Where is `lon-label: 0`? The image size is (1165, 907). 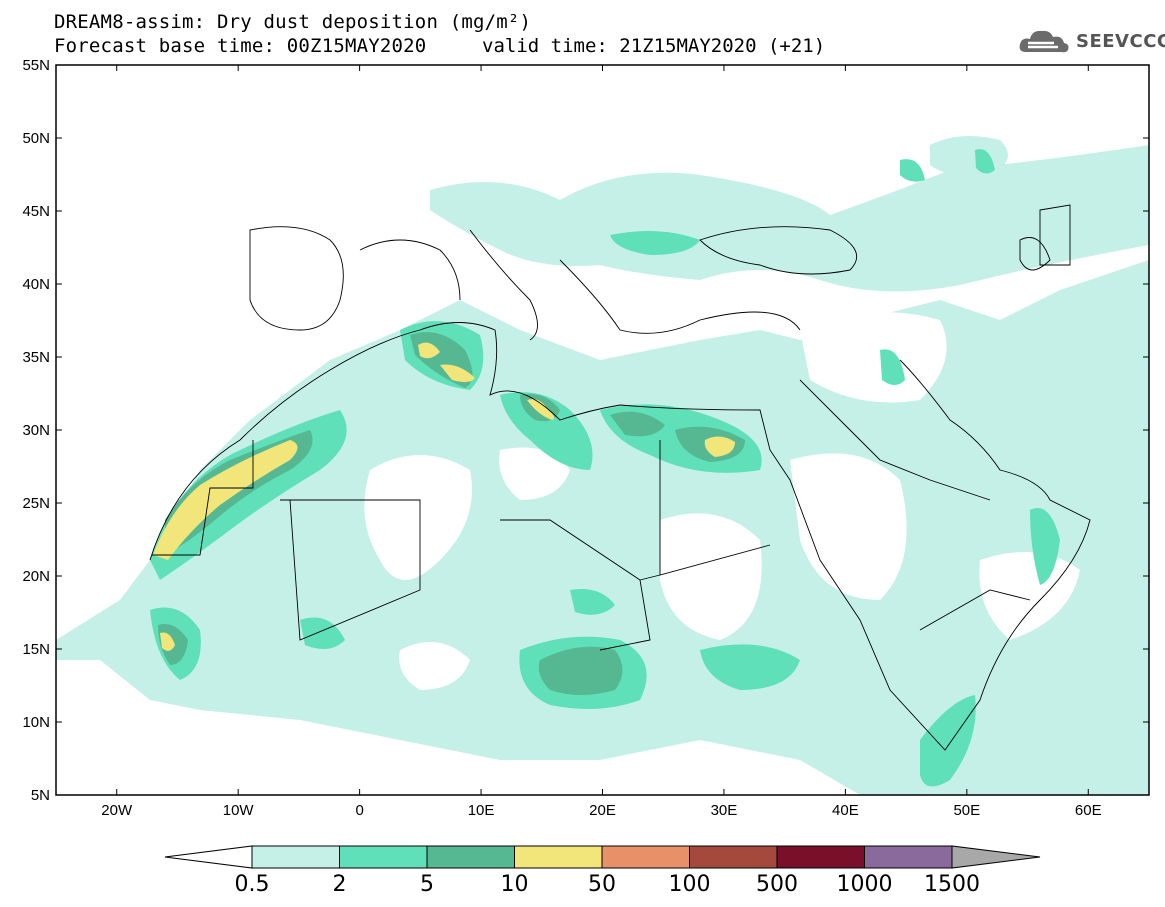 lon-label: 0 is located at coordinates (359, 810).